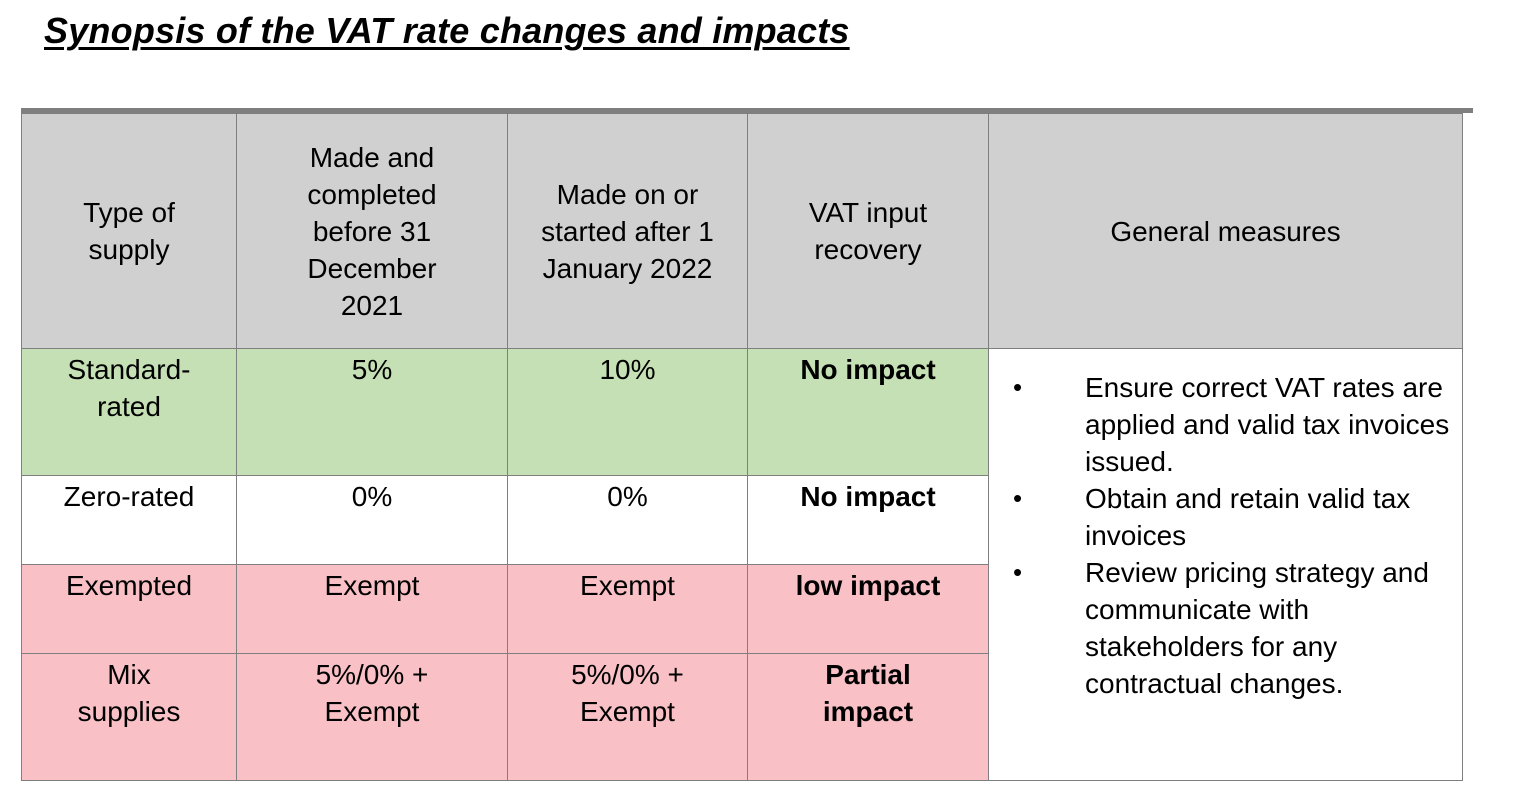  What do you see at coordinates (129, 412) in the screenshot?
I see `cell-type: Standard-rated` at bounding box center [129, 412].